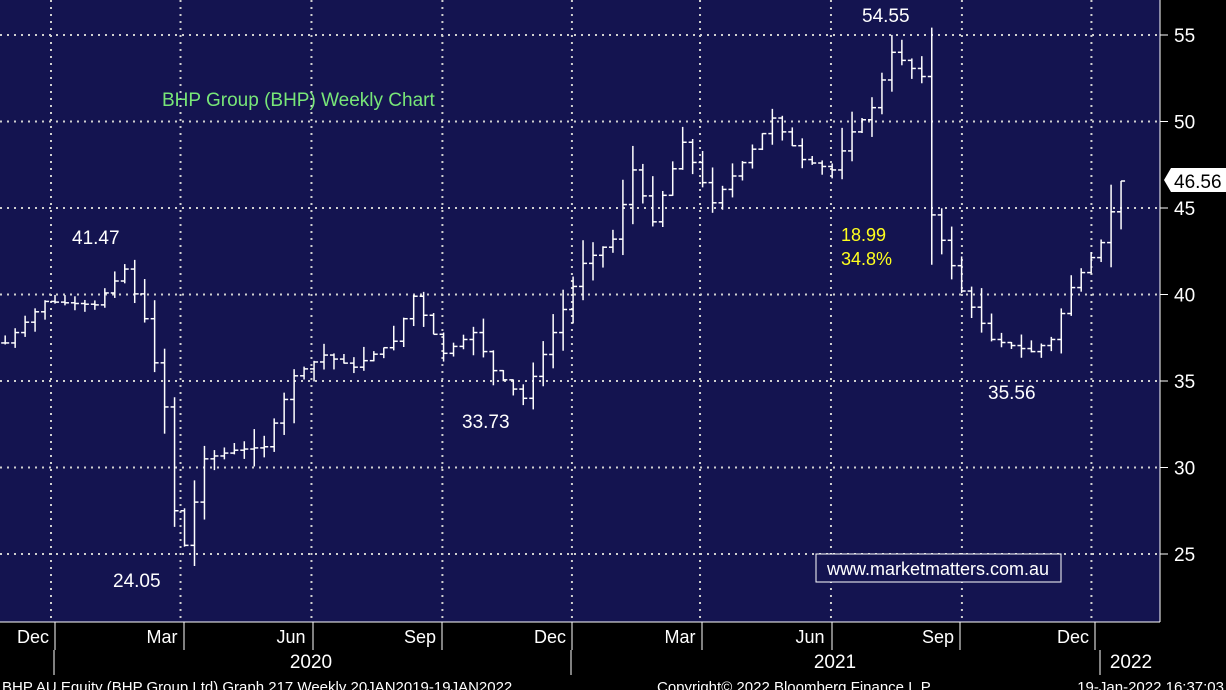 The height and width of the screenshot is (690, 1226). What do you see at coordinates (96, 238) in the screenshot?
I see `annotation-high-2019: 41.47` at bounding box center [96, 238].